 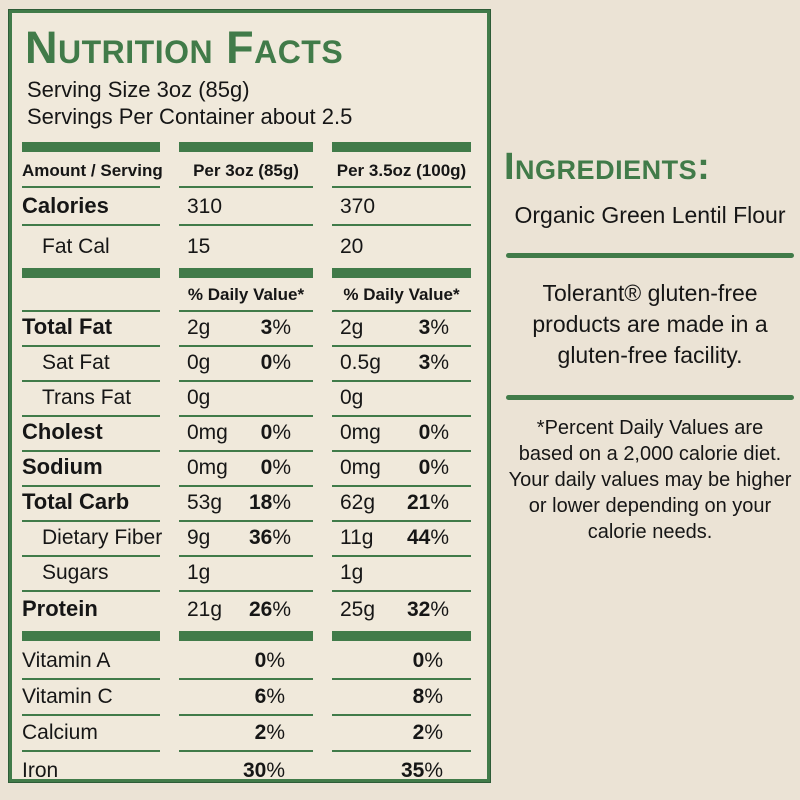 What do you see at coordinates (246, 364) in the screenshot?
I see `value-cell: 0g 0%` at bounding box center [246, 364].